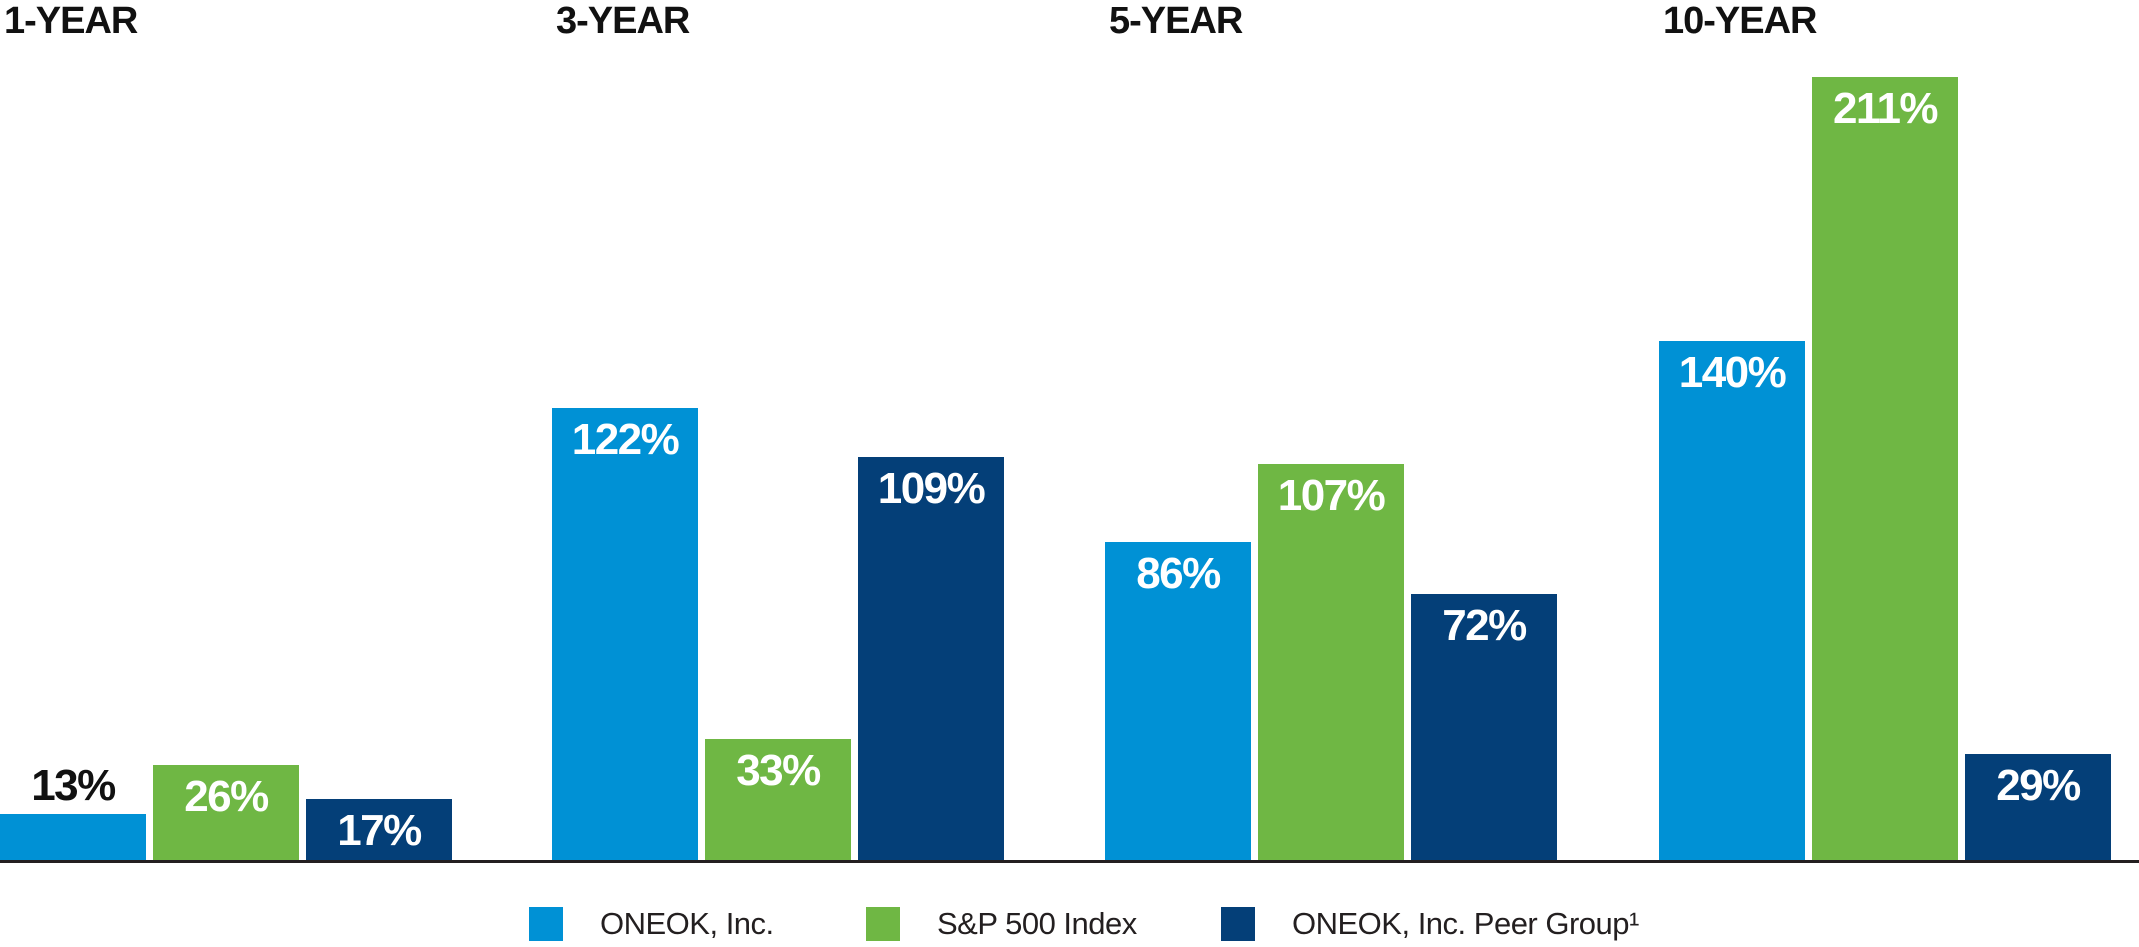  Describe the element at coordinates (883, 924) in the screenshot. I see `legend-swatch-sp500-icon` at that location.